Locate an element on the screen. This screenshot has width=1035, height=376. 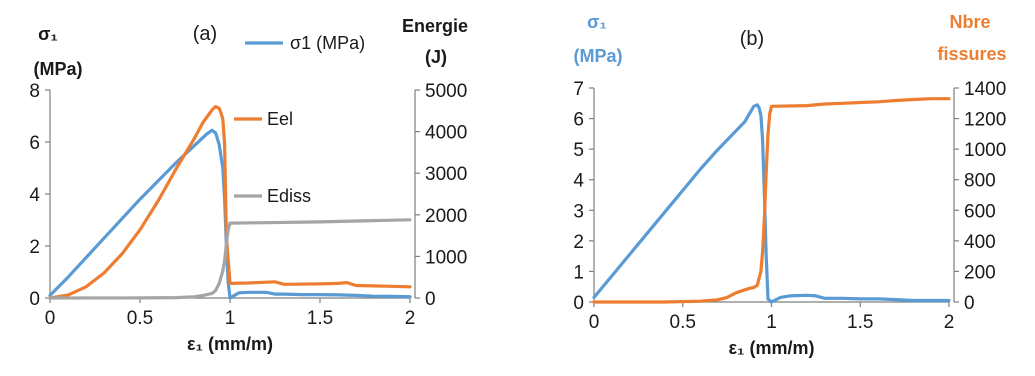
y-right-axis-title: Energie is located at coordinates (435, 26).